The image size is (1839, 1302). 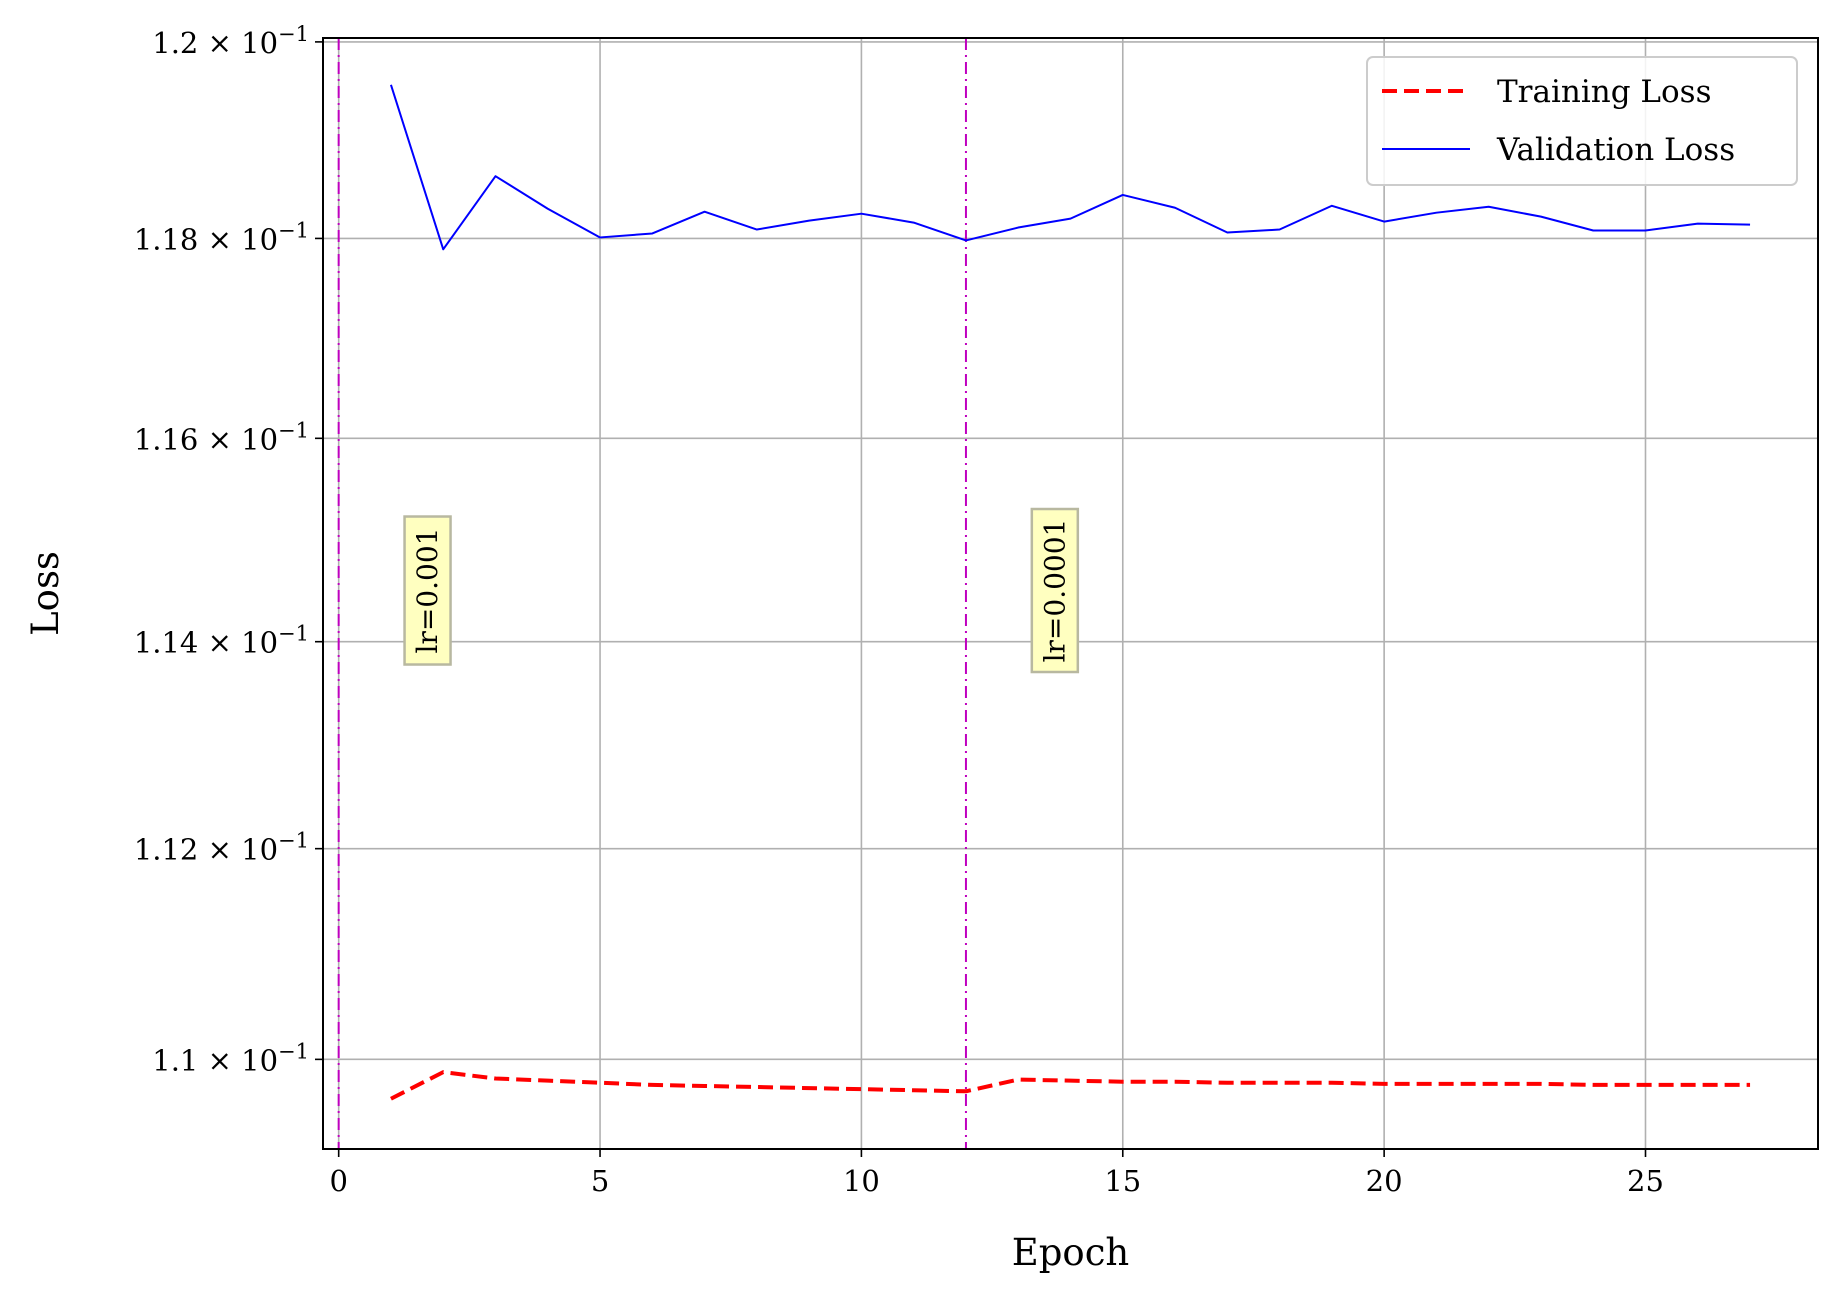 I want to click on lr-annotation-text: lr=0.0001, so click(x=1054, y=591).